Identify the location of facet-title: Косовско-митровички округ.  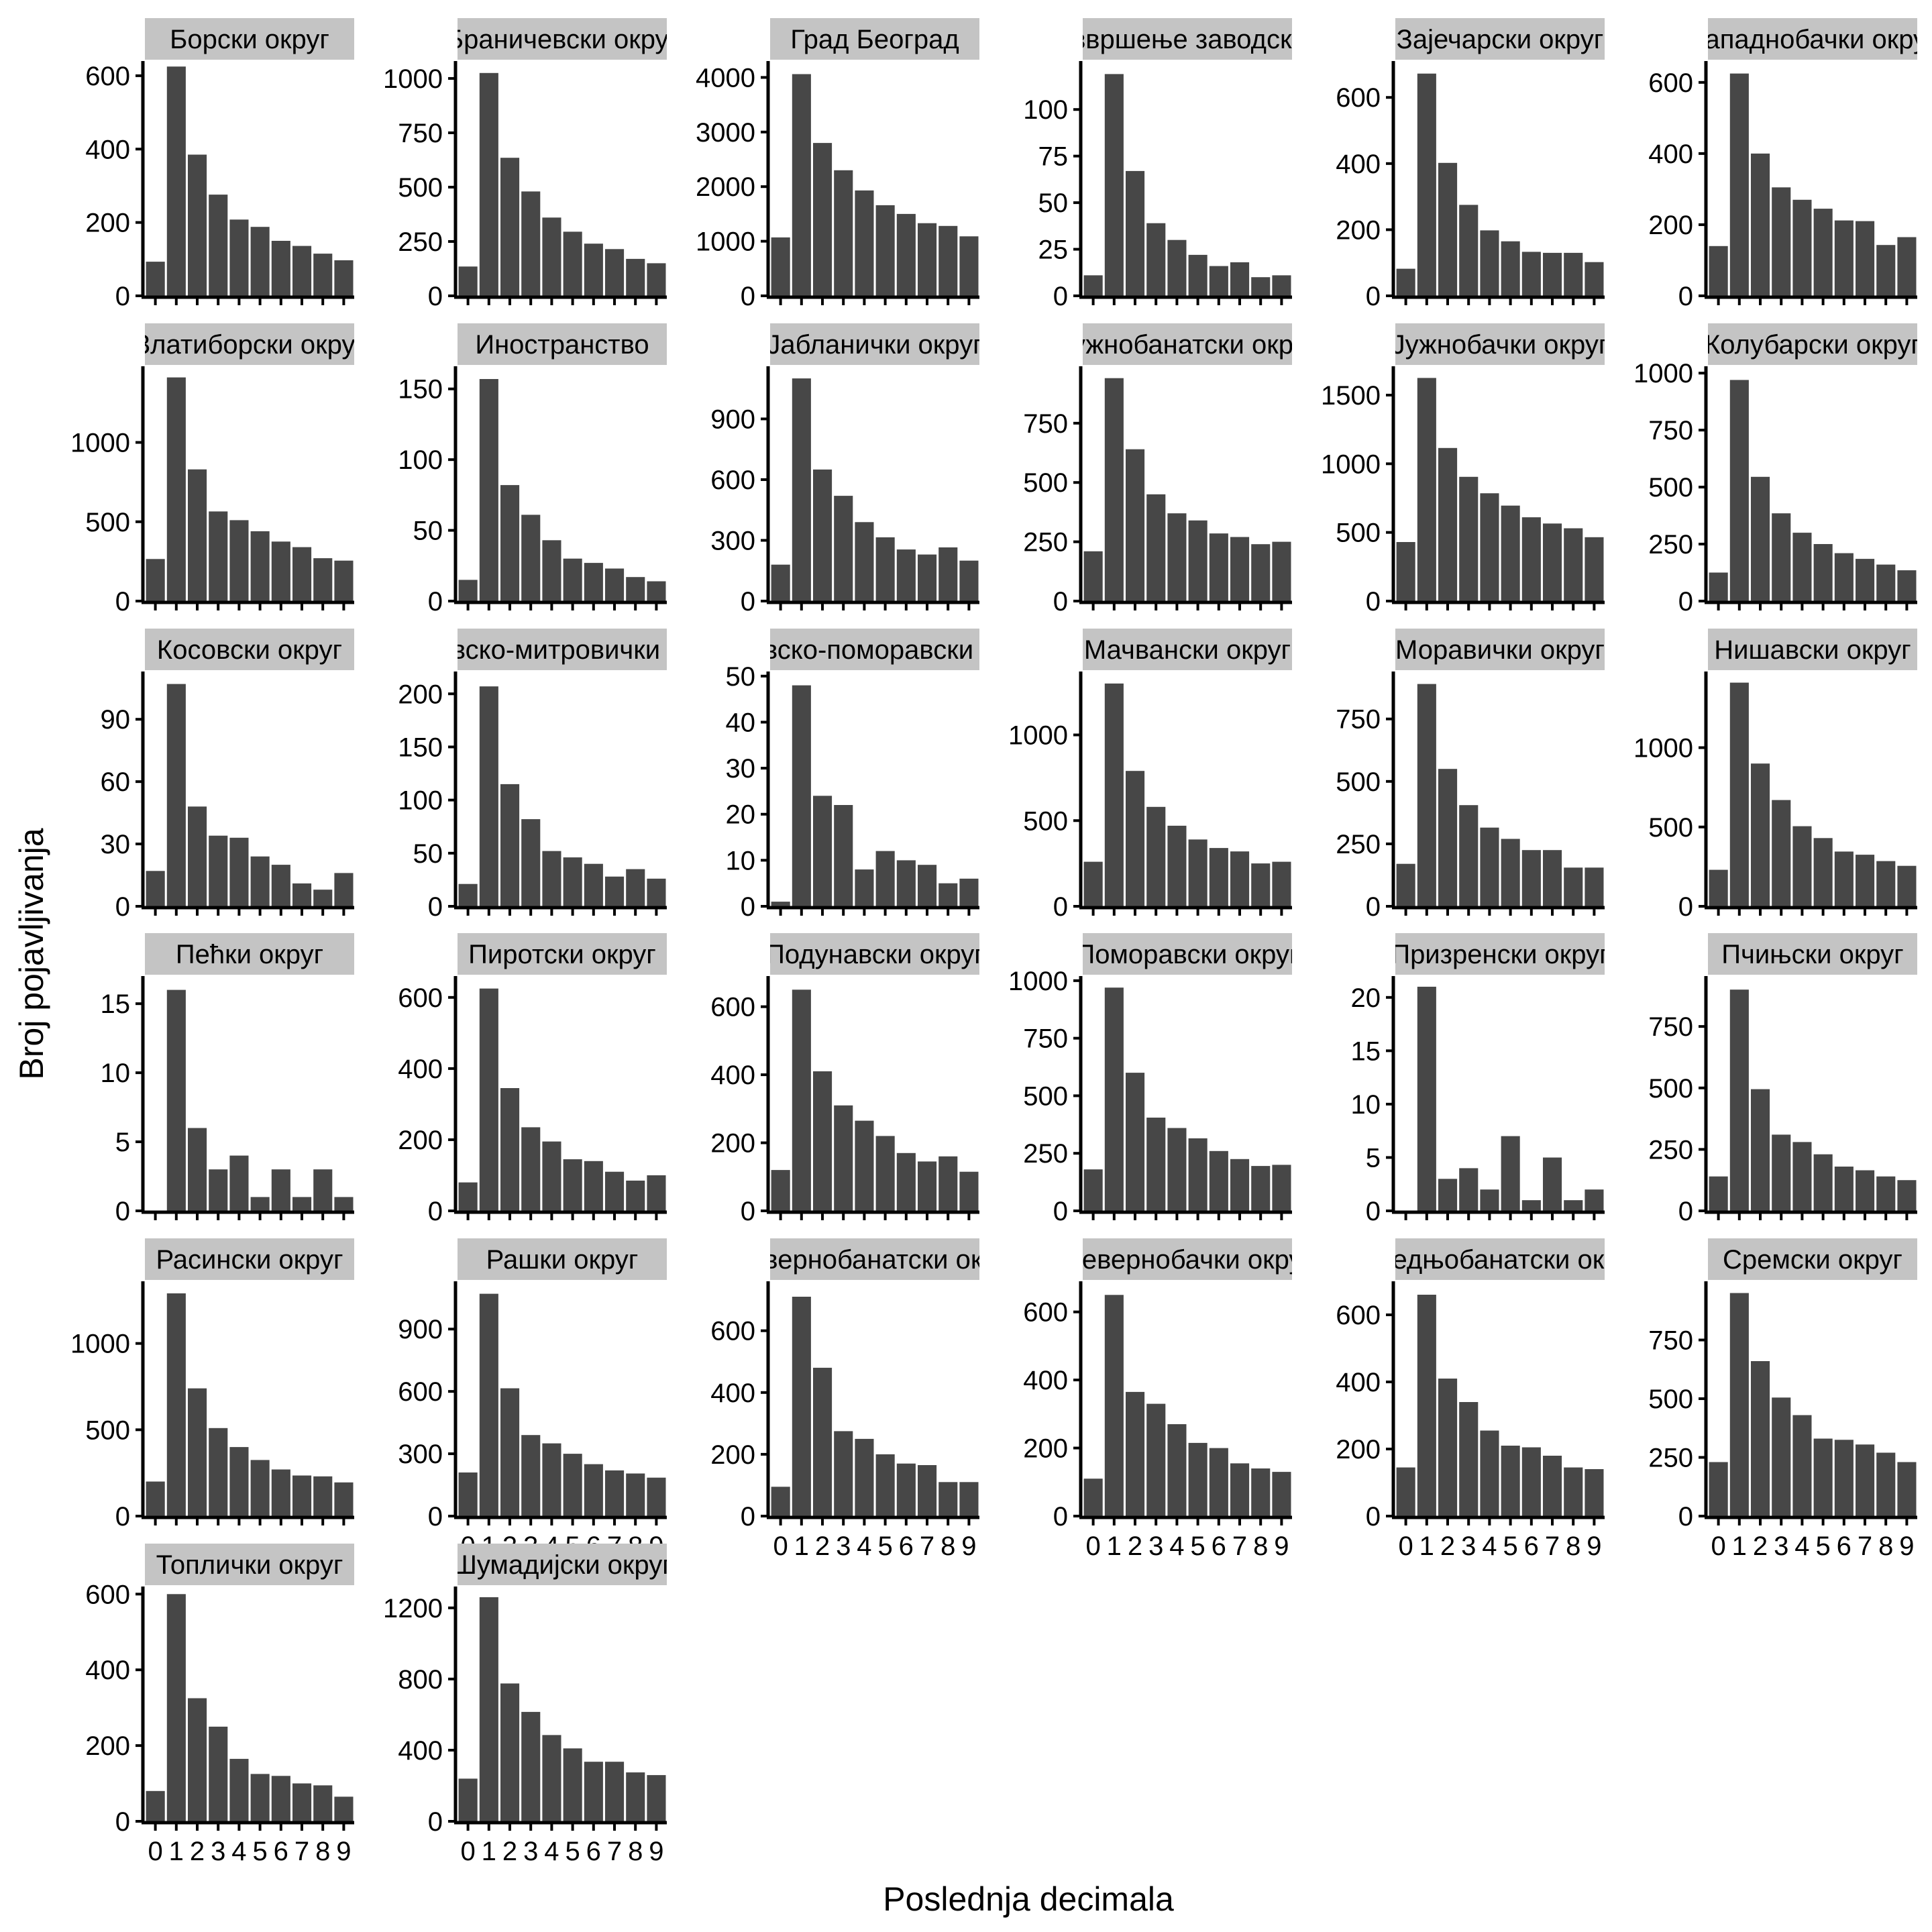
(562, 650).